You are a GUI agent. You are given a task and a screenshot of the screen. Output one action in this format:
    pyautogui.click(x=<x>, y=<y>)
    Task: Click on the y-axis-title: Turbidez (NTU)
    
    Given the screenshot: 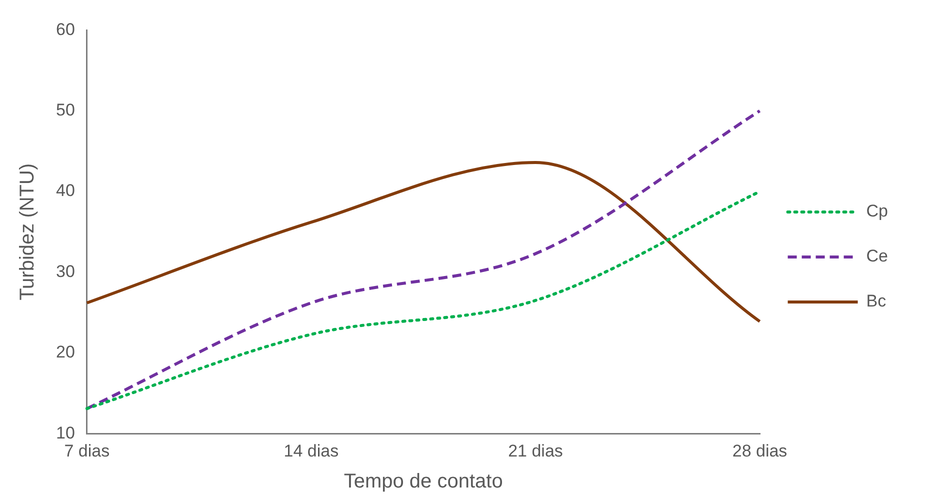 What is the action you would take?
    pyautogui.click(x=27, y=231)
    